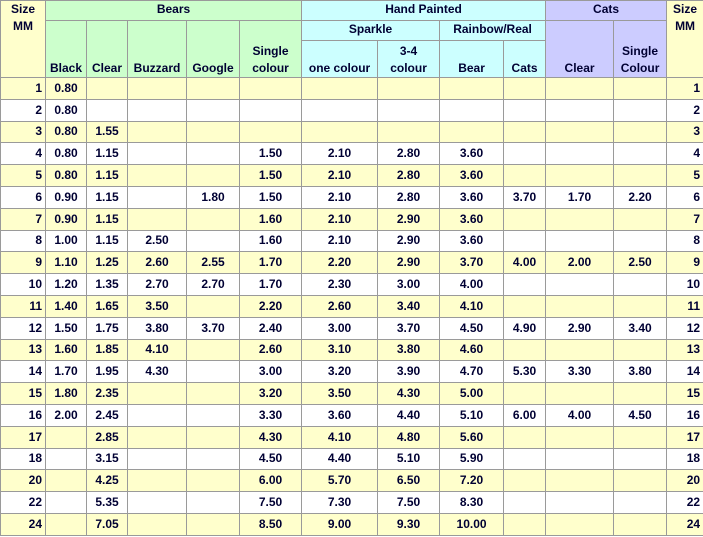 Image resolution: width=703 pixels, height=537 pixels. I want to click on header-line: Size, so click(685, 9).